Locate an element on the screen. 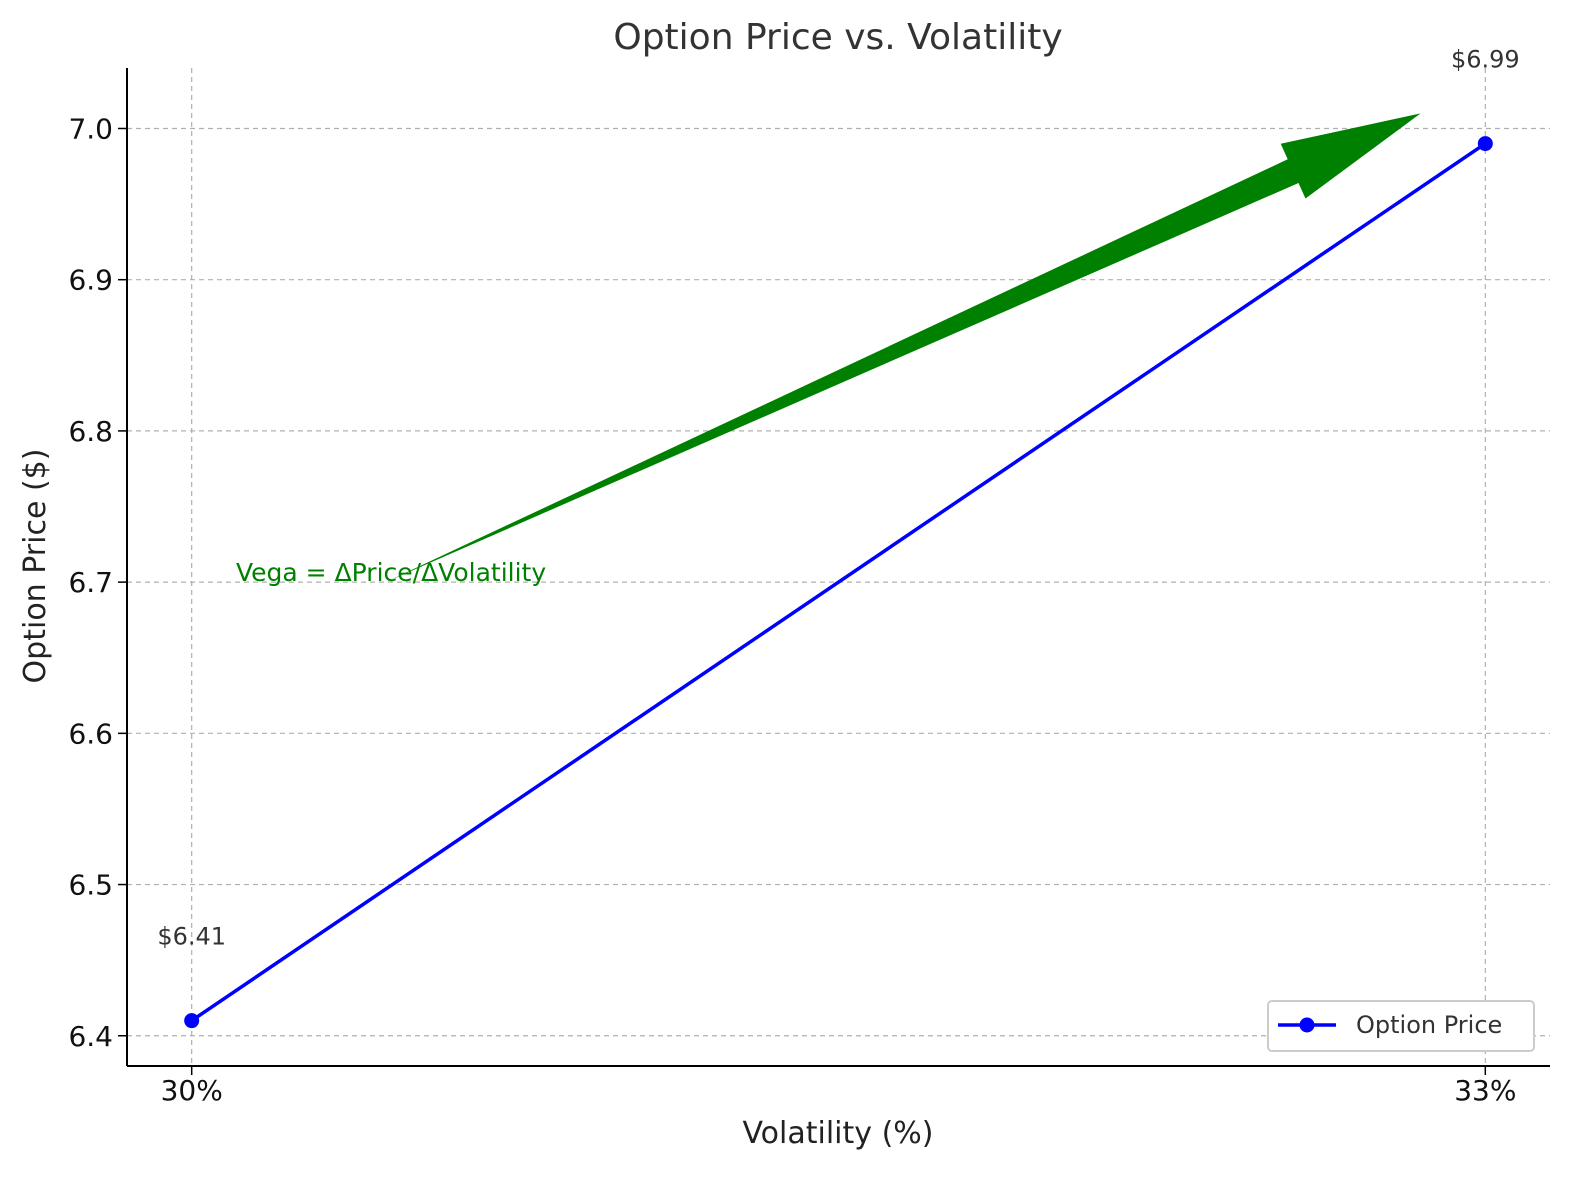 The height and width of the screenshot is (1180, 1580). y-tick-label: 6.4 is located at coordinates (90, 1036).